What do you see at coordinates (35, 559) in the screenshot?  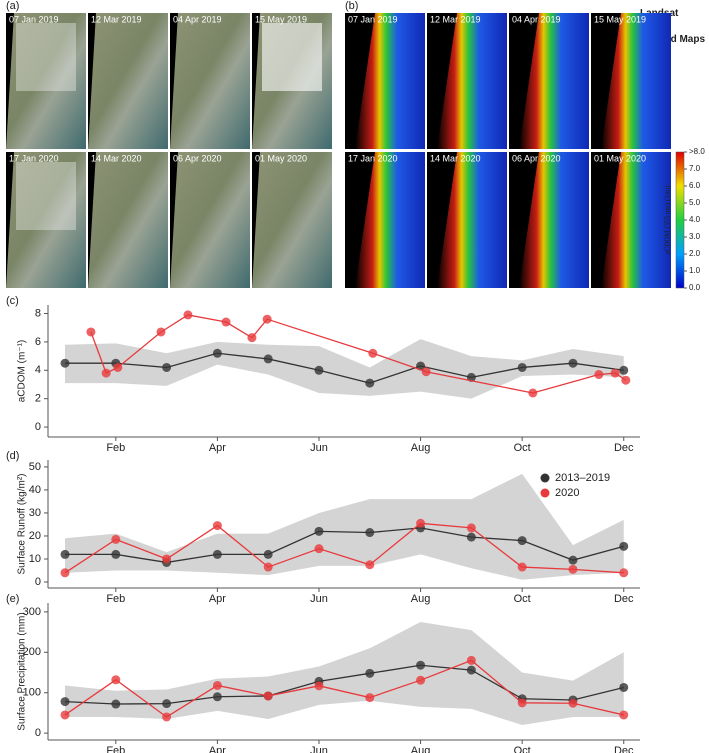 I see `y-tick-label: 10` at bounding box center [35, 559].